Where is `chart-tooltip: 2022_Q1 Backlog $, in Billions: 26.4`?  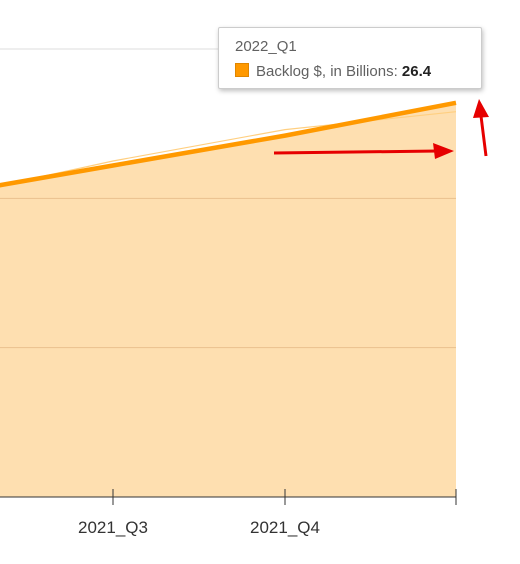
chart-tooltip: 2022_Q1 Backlog $, in Billions: 26.4 is located at coordinates (350, 58).